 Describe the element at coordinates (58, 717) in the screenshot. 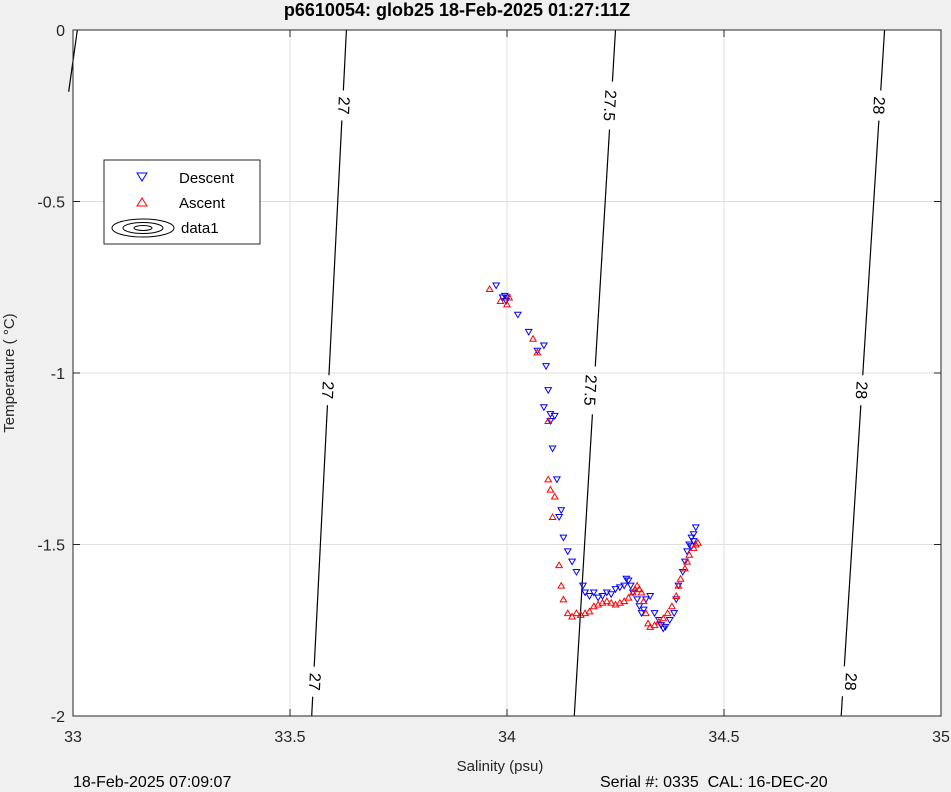

I see `y-tick-label: -2` at that location.